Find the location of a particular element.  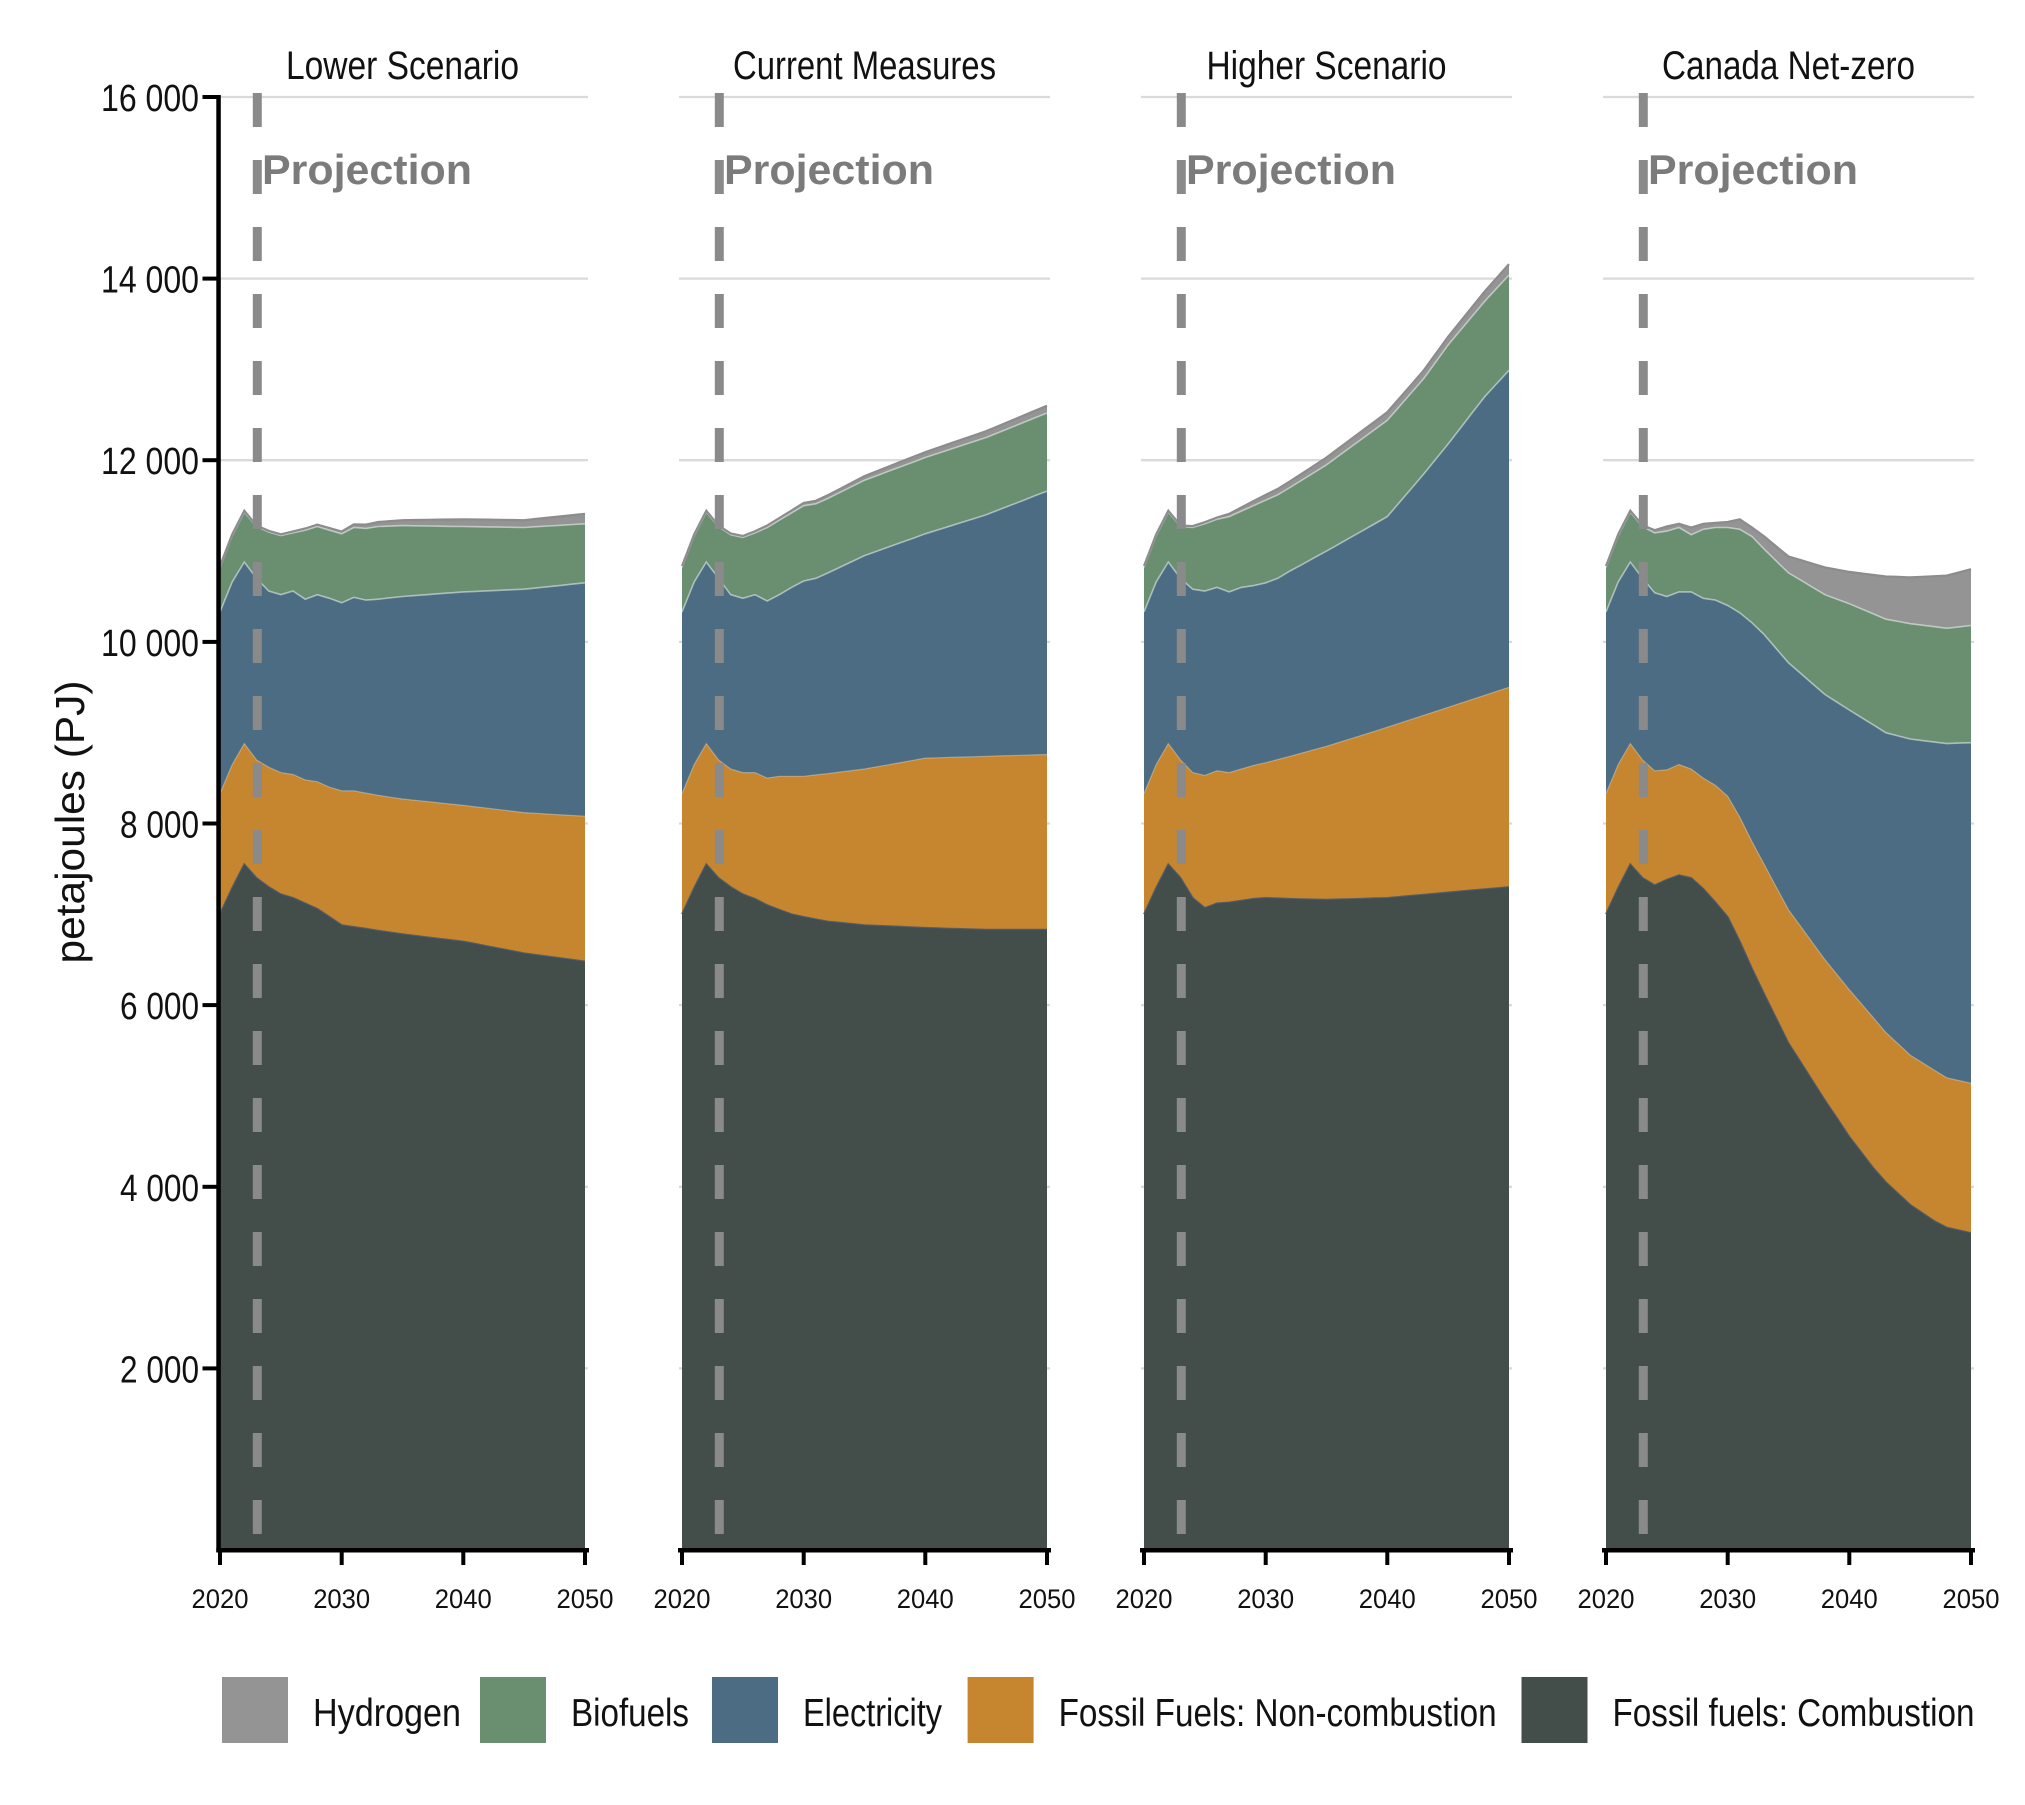

svg-text: Biofuels is located at coordinates (630, 1713).